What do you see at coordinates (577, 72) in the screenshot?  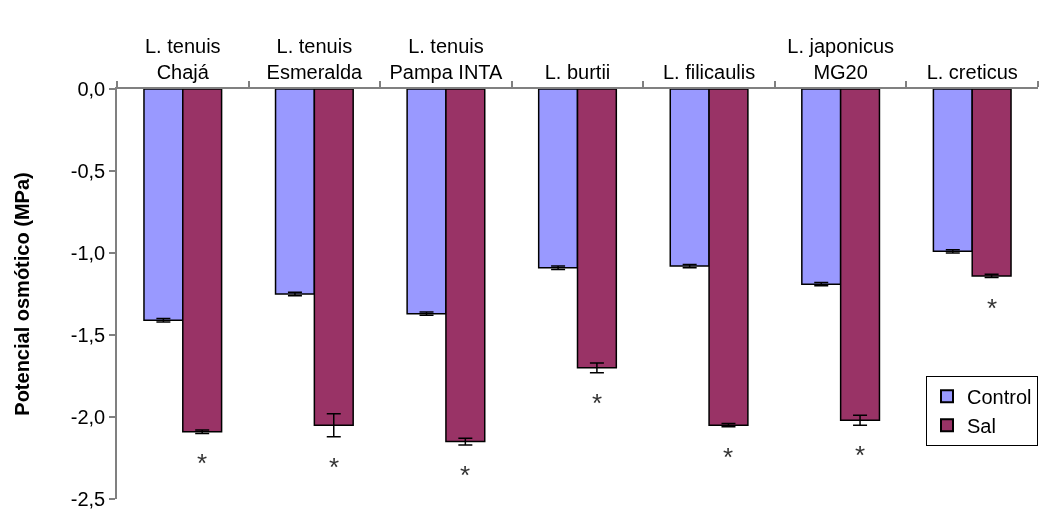 I see `x-tick-label: L. burtii` at bounding box center [577, 72].